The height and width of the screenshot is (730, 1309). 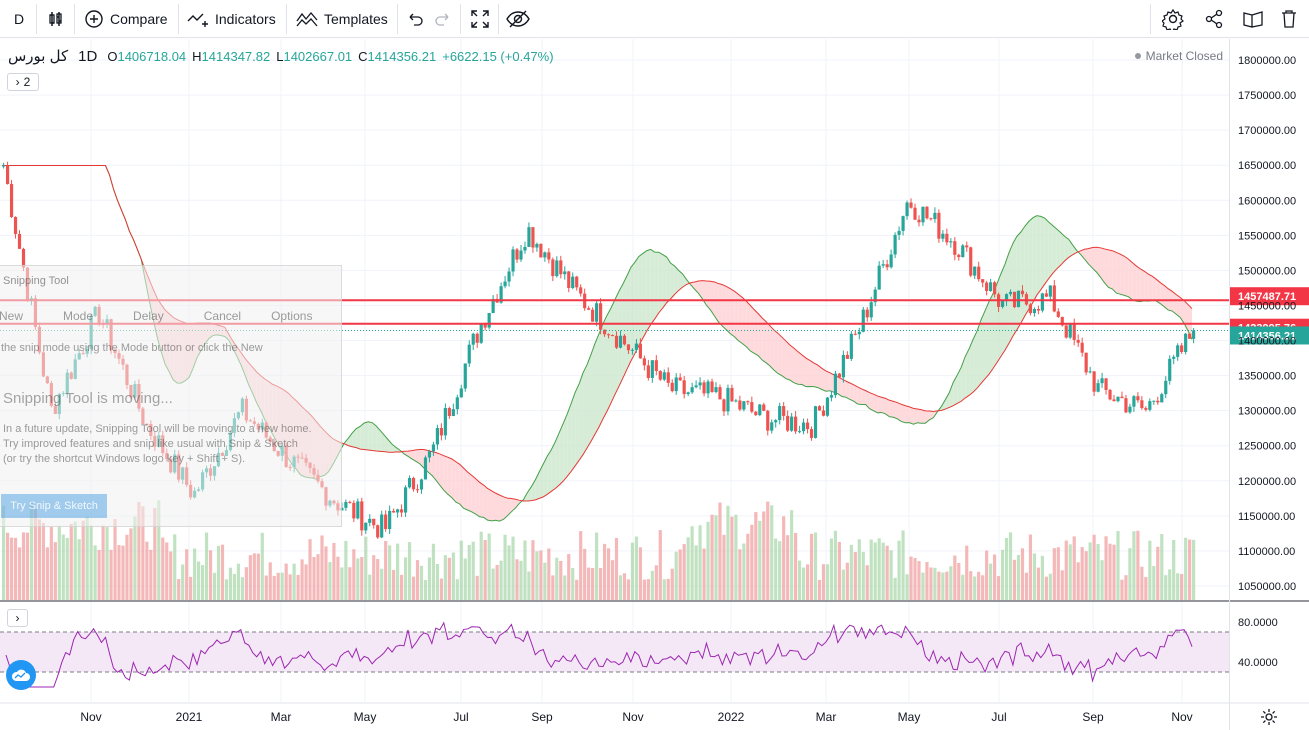 What do you see at coordinates (88, 56) in the screenshot?
I see `timeframe: 1D` at bounding box center [88, 56].